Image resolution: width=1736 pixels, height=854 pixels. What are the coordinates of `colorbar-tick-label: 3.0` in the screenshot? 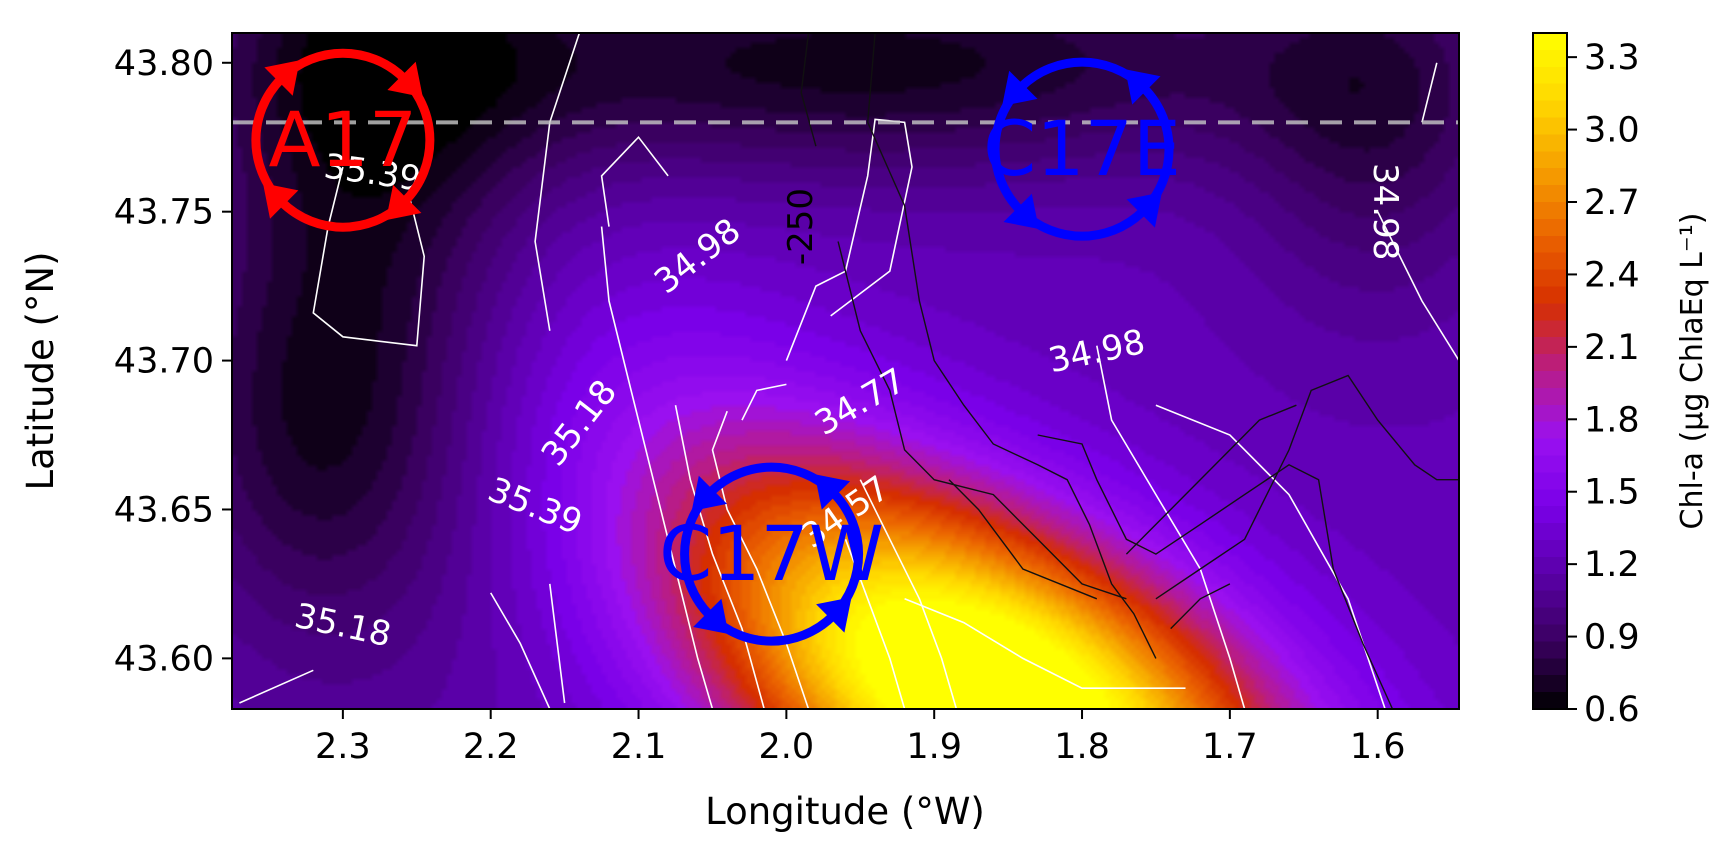 It's located at (1612, 131).